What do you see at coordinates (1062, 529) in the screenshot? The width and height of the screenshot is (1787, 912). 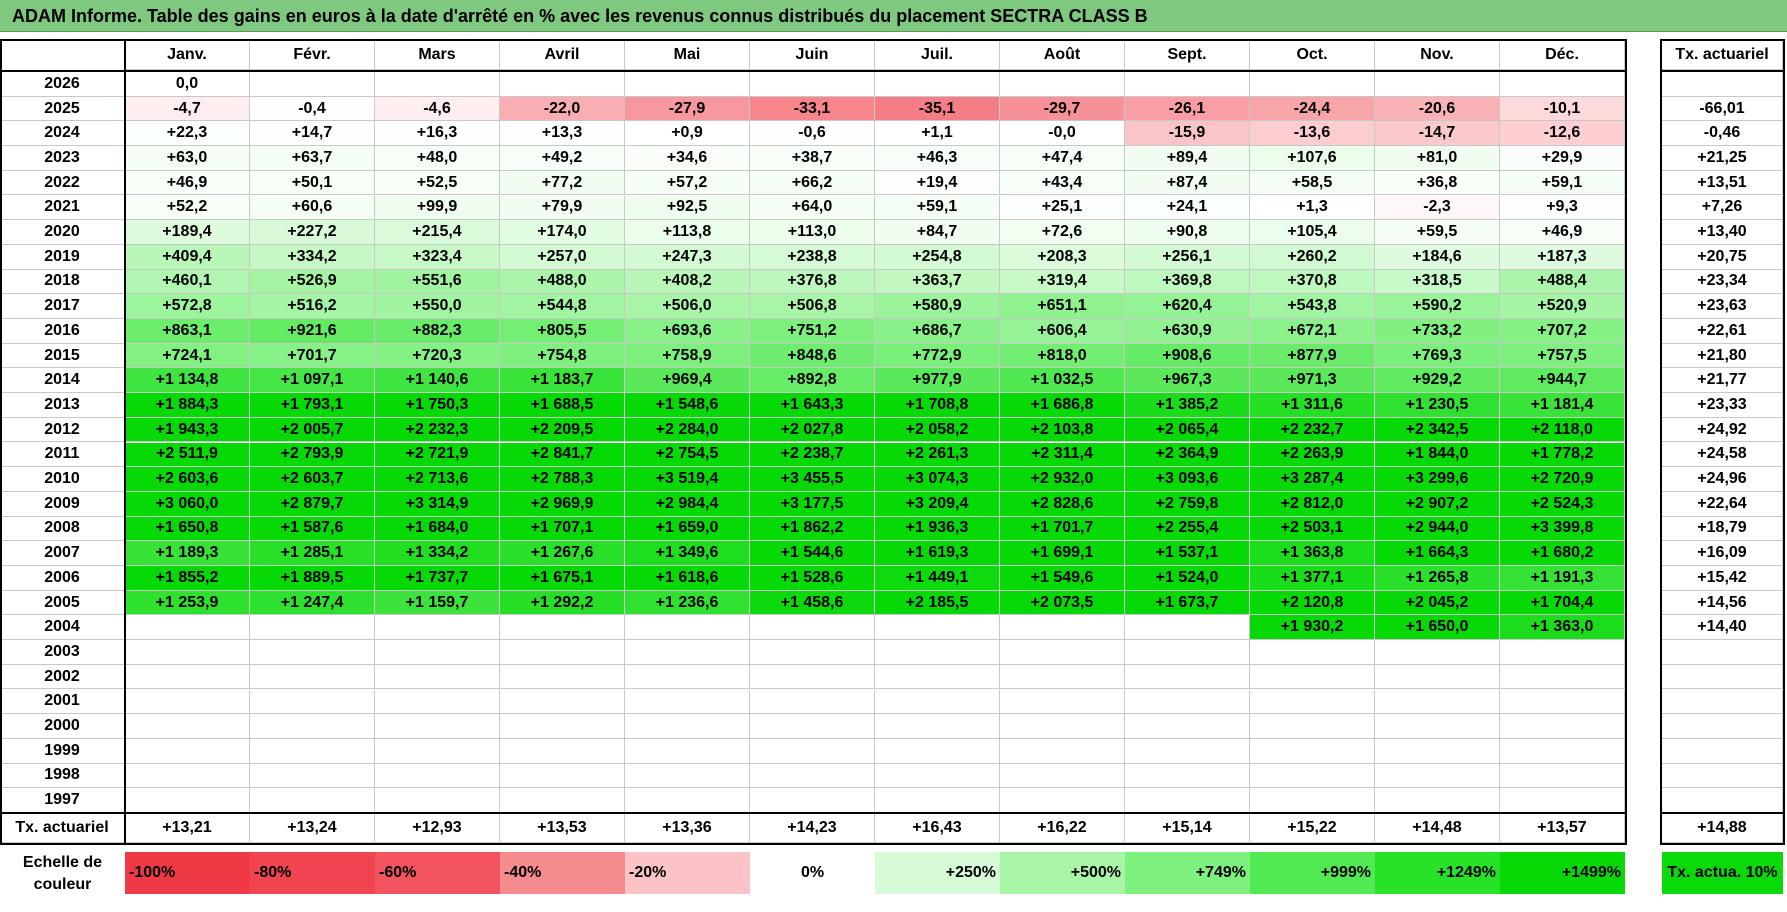 I see `table-cell: +1 701,7` at bounding box center [1062, 529].